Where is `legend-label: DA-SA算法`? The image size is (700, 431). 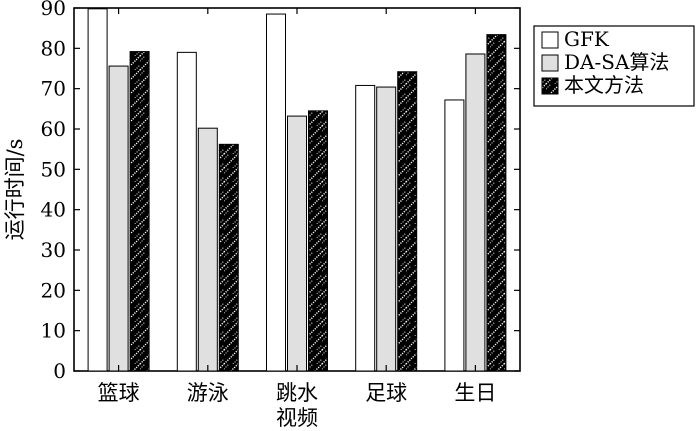
legend-label: DA-SA算法 is located at coordinates (616, 62).